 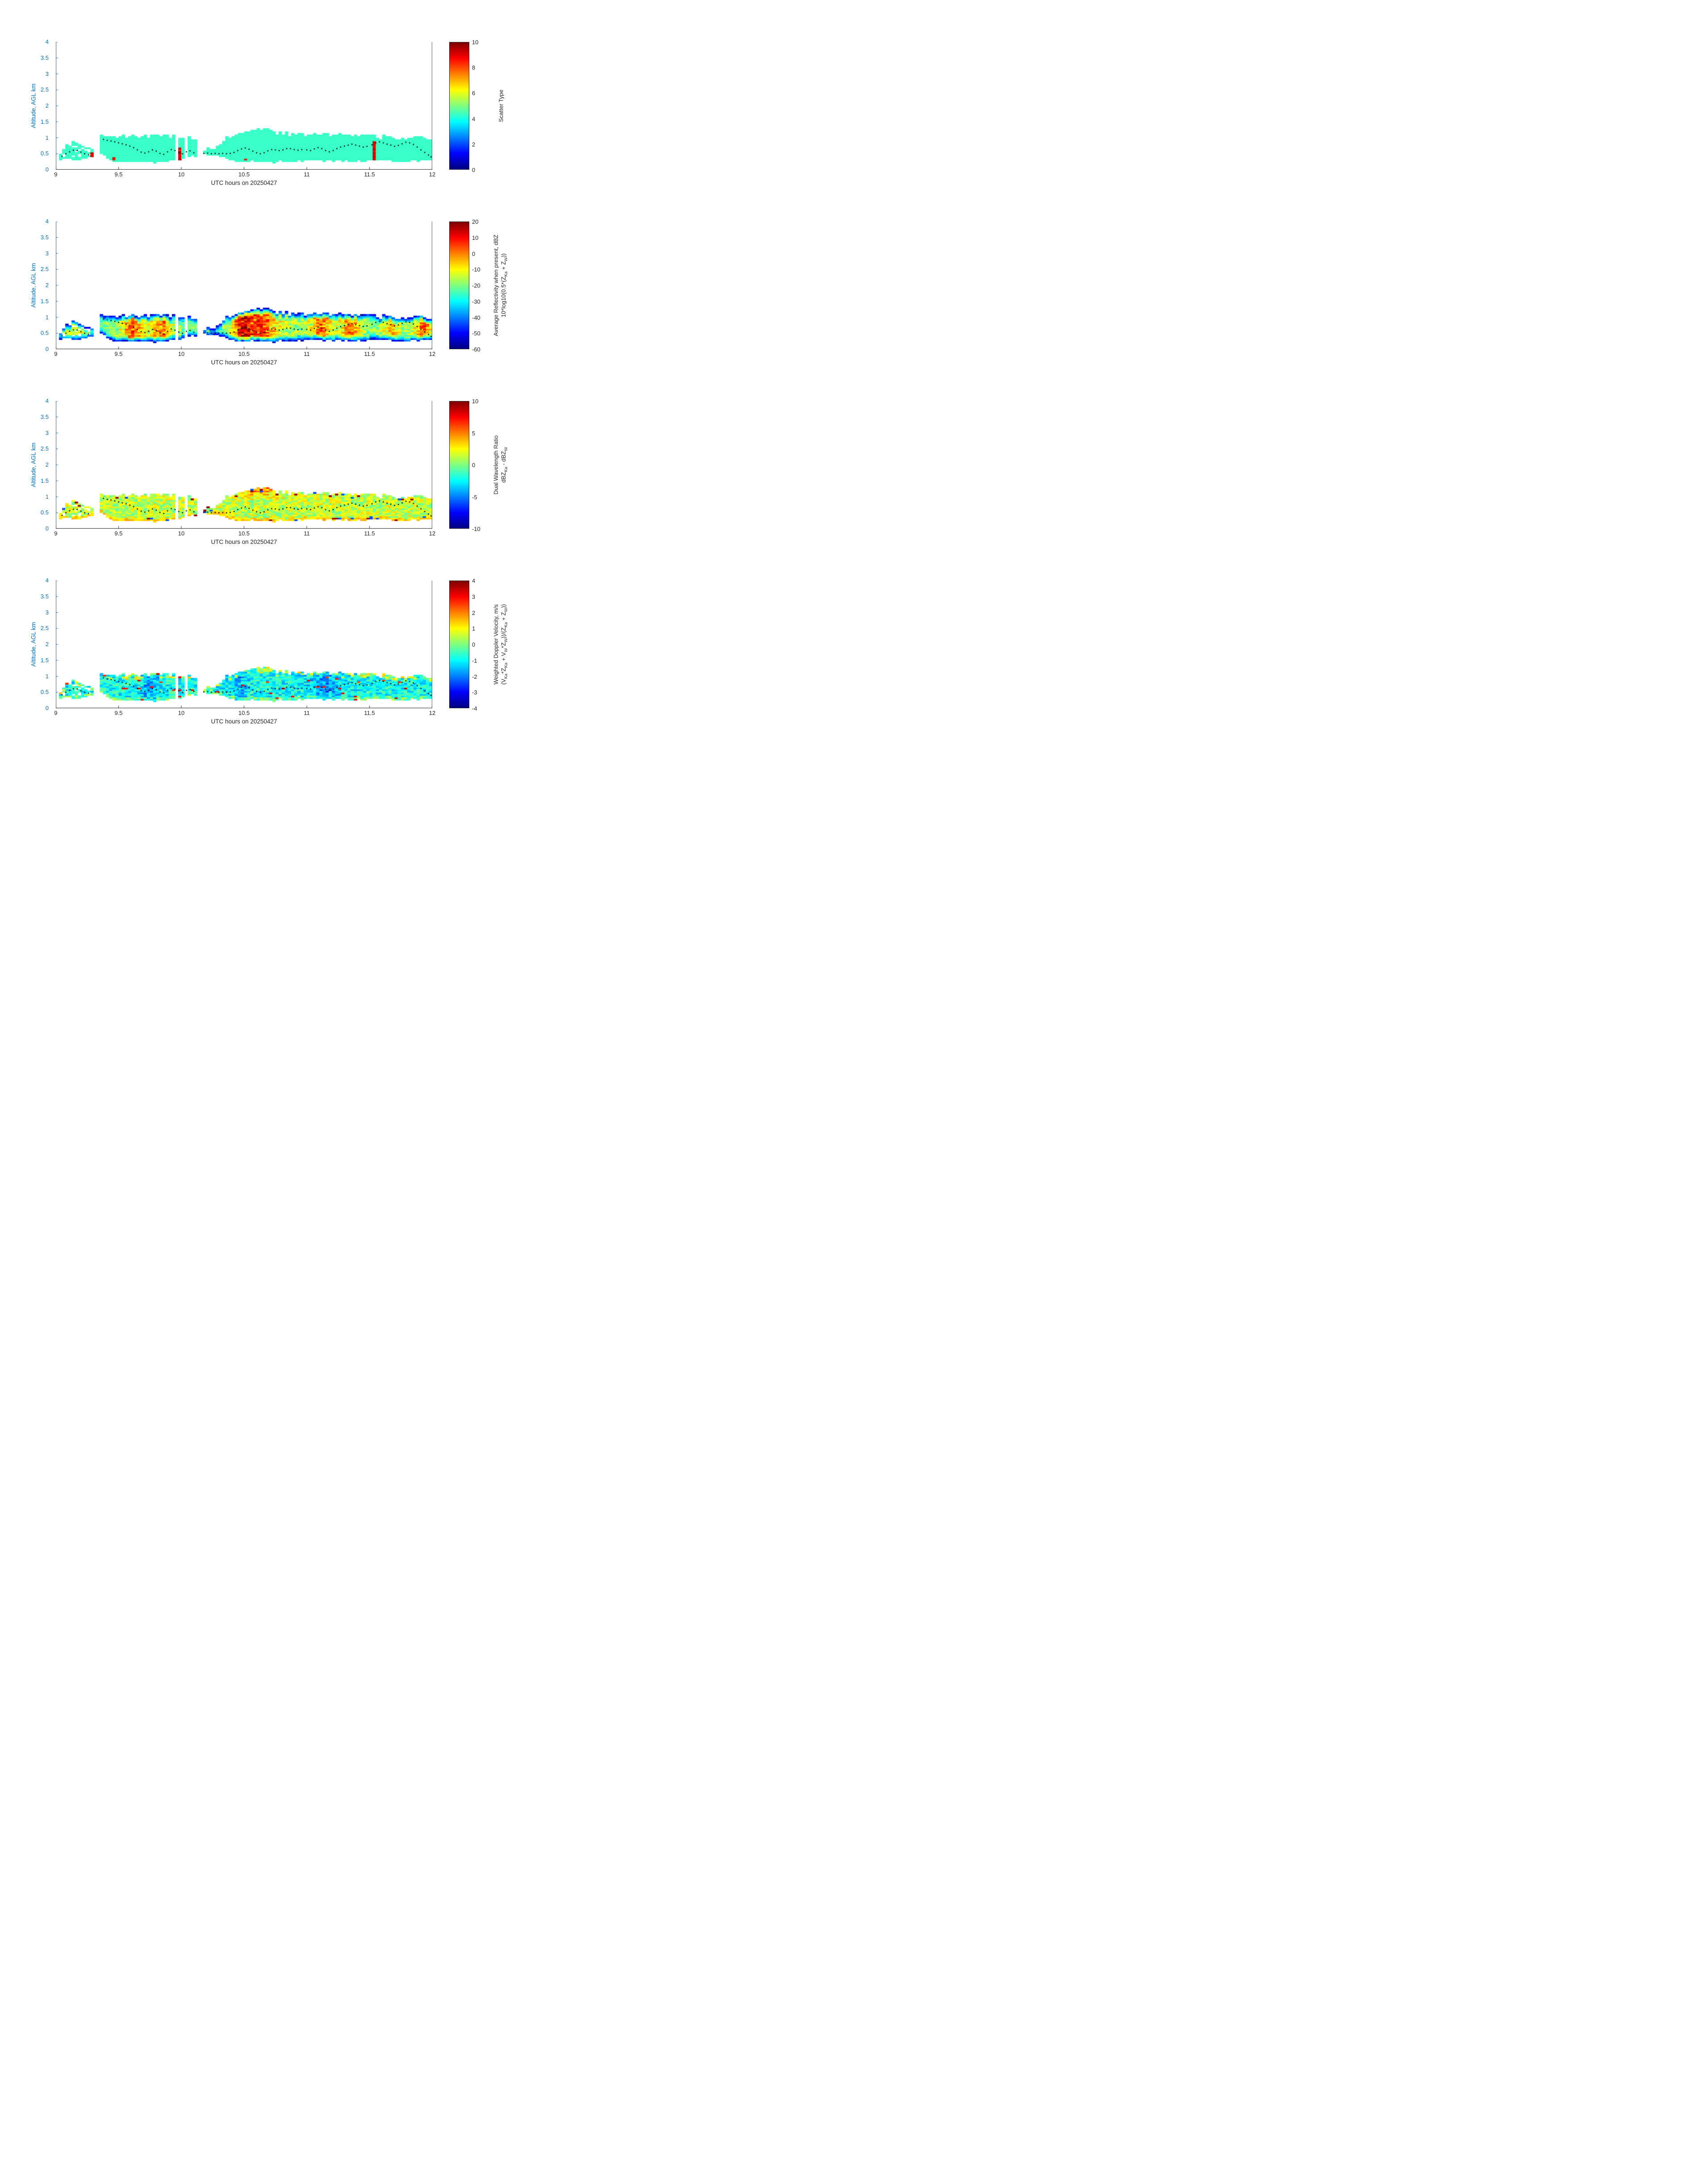 I want to click on colorbar-tick-label: 20, so click(x=475, y=221).